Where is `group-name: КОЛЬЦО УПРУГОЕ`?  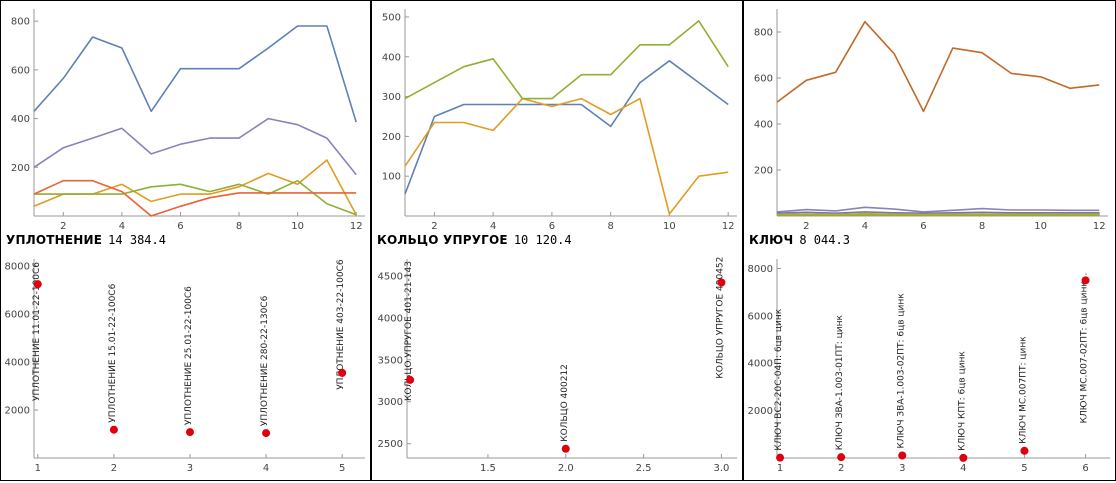
group-name: КОЛЬЦО УПРУГОЕ is located at coordinates (442, 240).